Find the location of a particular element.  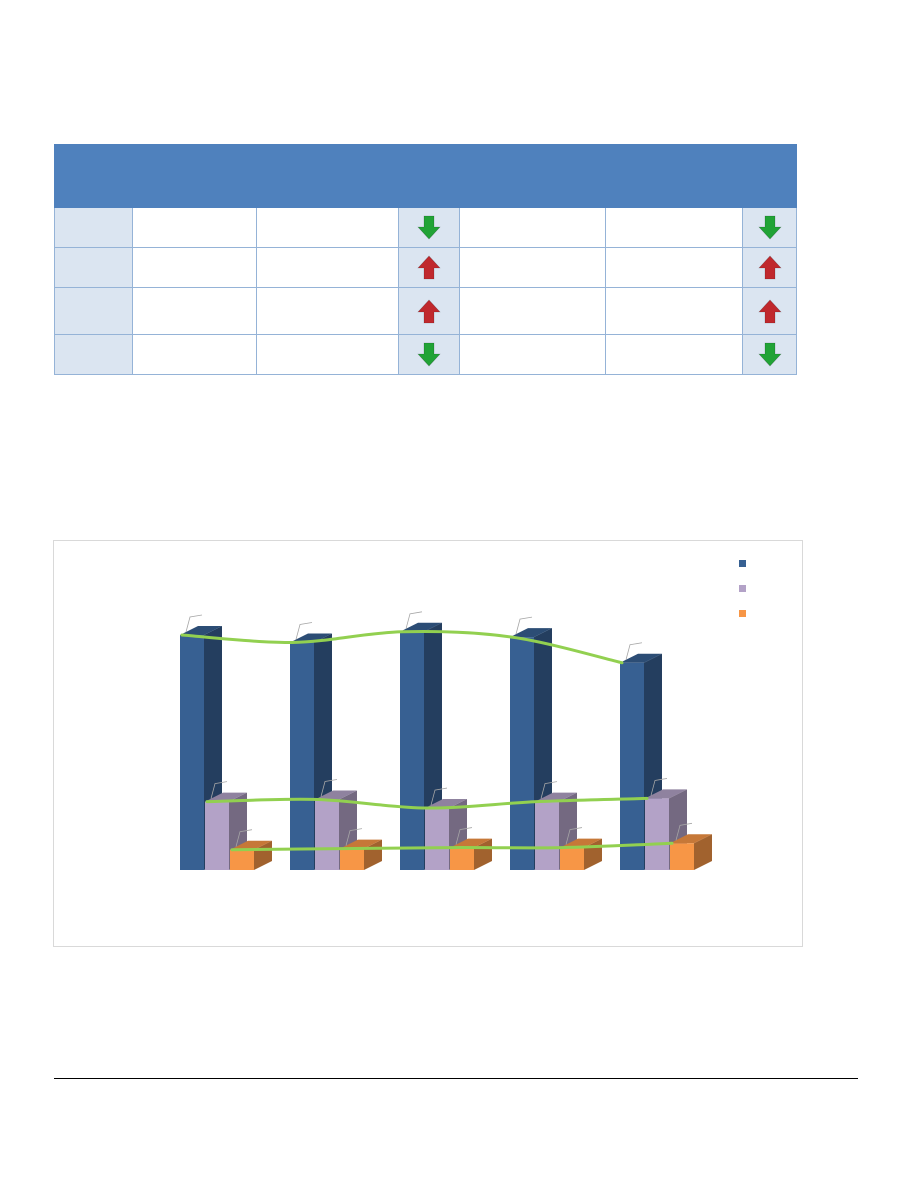

bar-top-s0-c3 is located at coordinates (531, 633).